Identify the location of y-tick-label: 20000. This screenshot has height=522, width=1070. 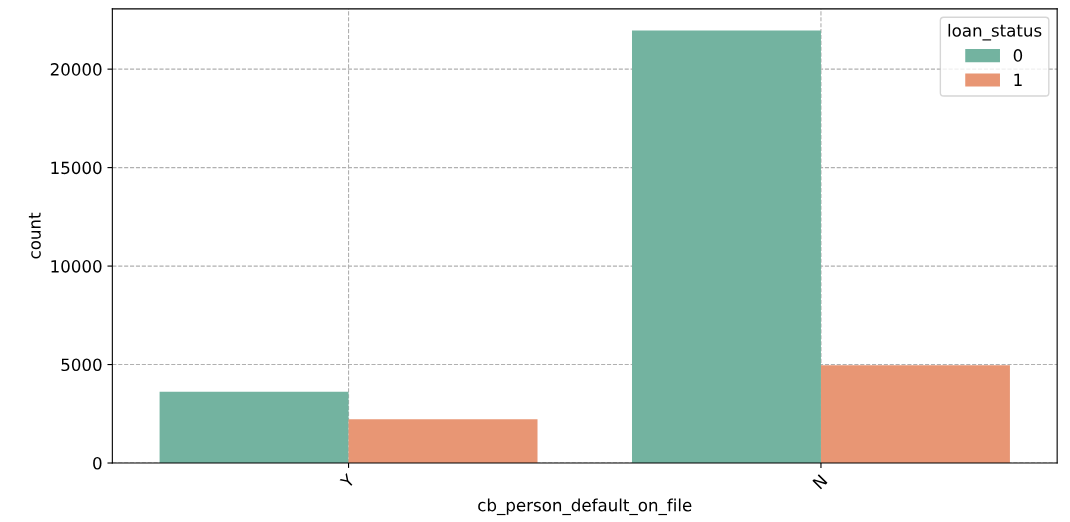
(76, 69).